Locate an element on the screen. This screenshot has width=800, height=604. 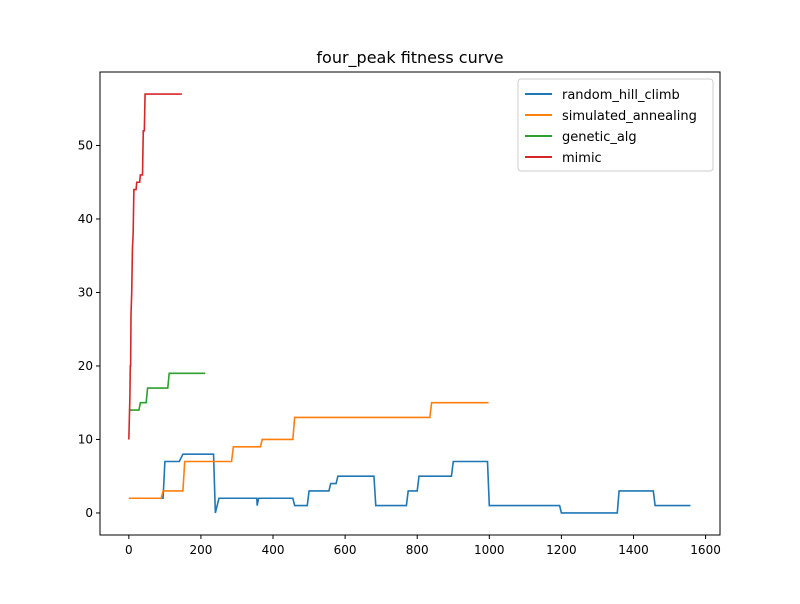
x-tick-label: 800 is located at coordinates (417, 550).